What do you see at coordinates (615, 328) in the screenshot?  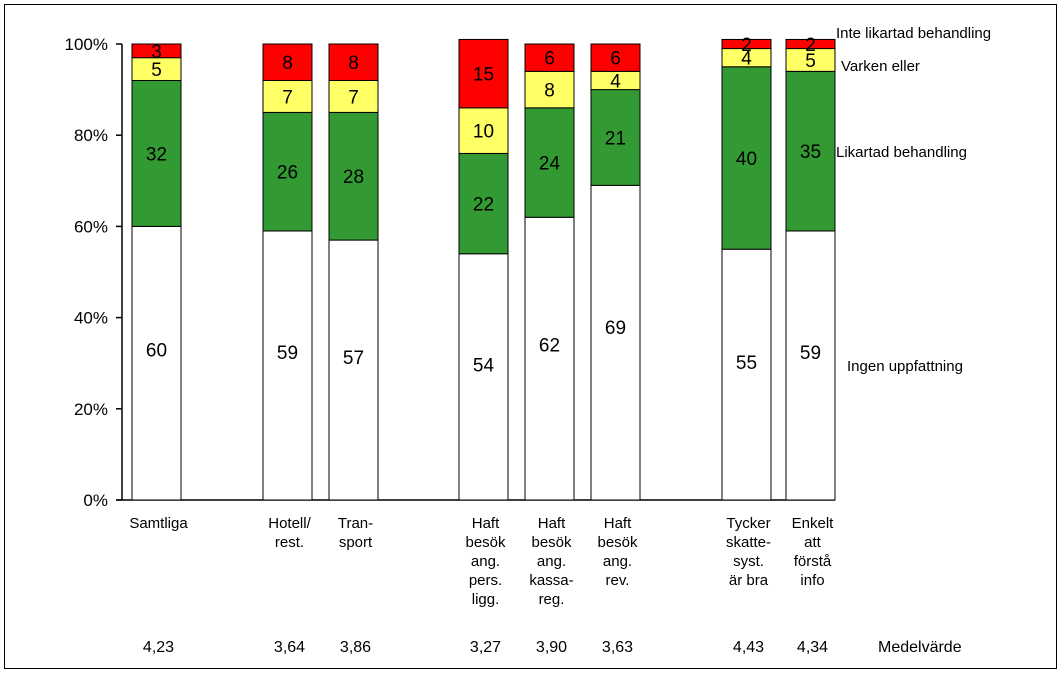 I see `segment-label: 69` at bounding box center [615, 328].